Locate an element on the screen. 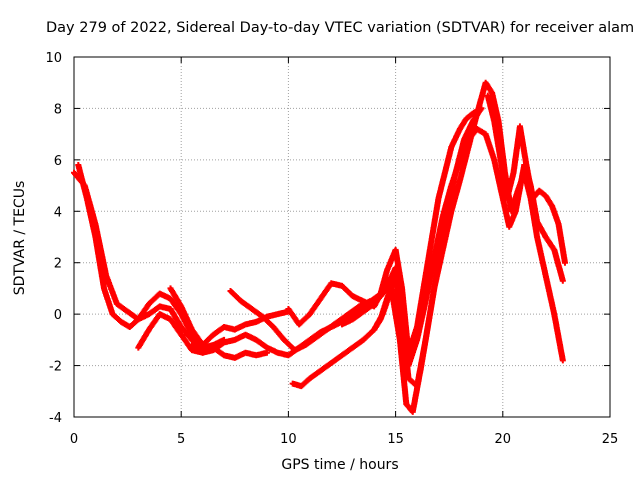 The width and height of the screenshot is (640, 480). x-tick-label: 20 is located at coordinates (503, 439).